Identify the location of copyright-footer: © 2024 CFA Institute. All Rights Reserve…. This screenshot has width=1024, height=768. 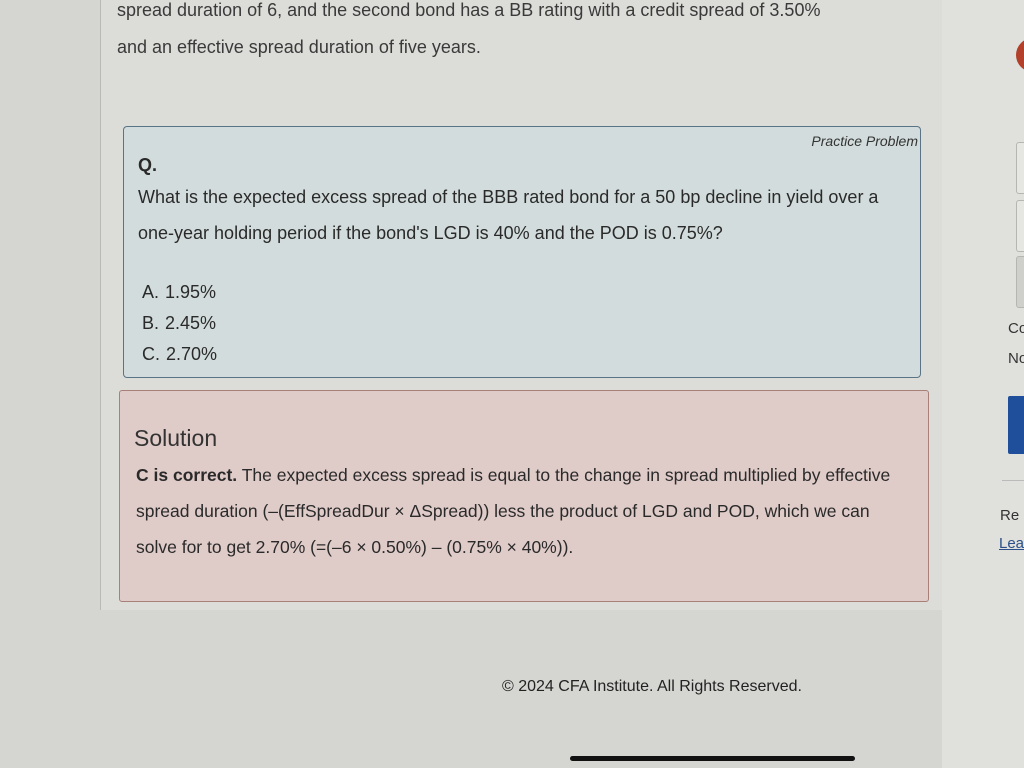
(652, 686).